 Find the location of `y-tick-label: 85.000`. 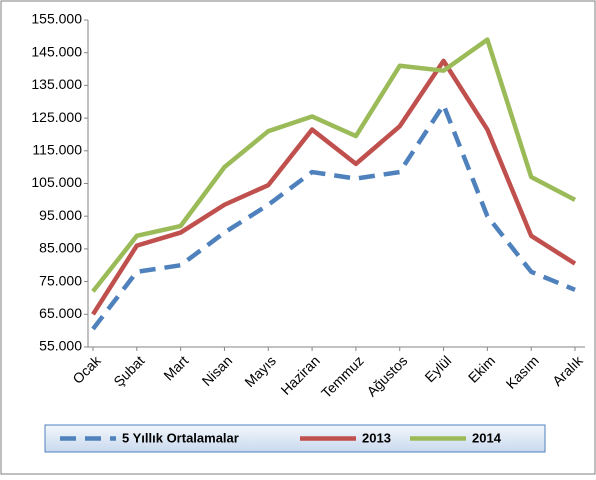

y-tick-label: 85.000 is located at coordinates (60, 248).